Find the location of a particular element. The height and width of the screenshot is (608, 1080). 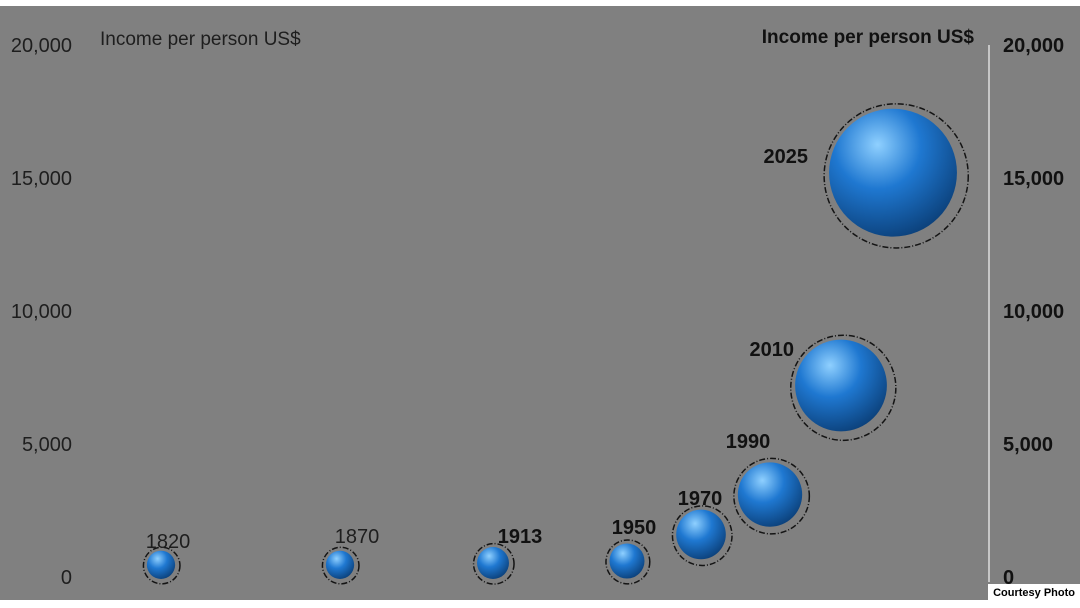

right-y-tick-label: 5,000 is located at coordinates (1028, 445).